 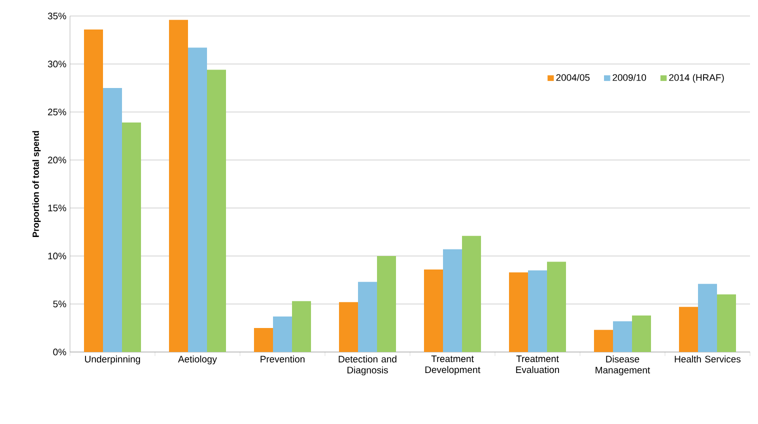 What do you see at coordinates (696, 78) in the screenshot?
I see `legend-label: 2014 (HRAF)` at bounding box center [696, 78].